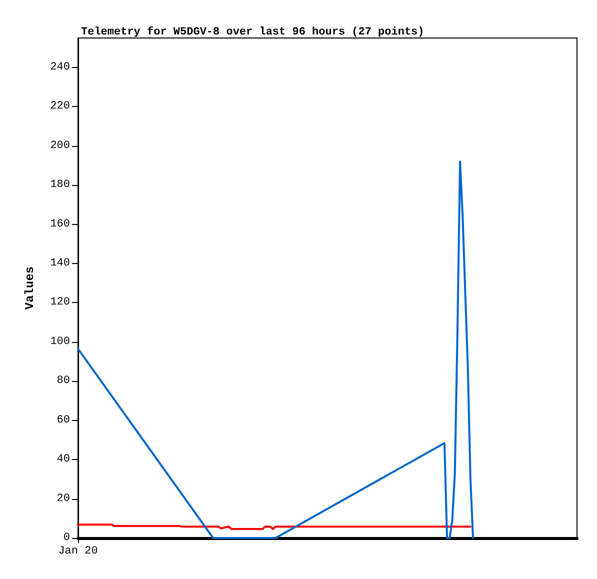  What do you see at coordinates (63, 381) in the screenshot?
I see `y-tick-label: 80` at bounding box center [63, 381].